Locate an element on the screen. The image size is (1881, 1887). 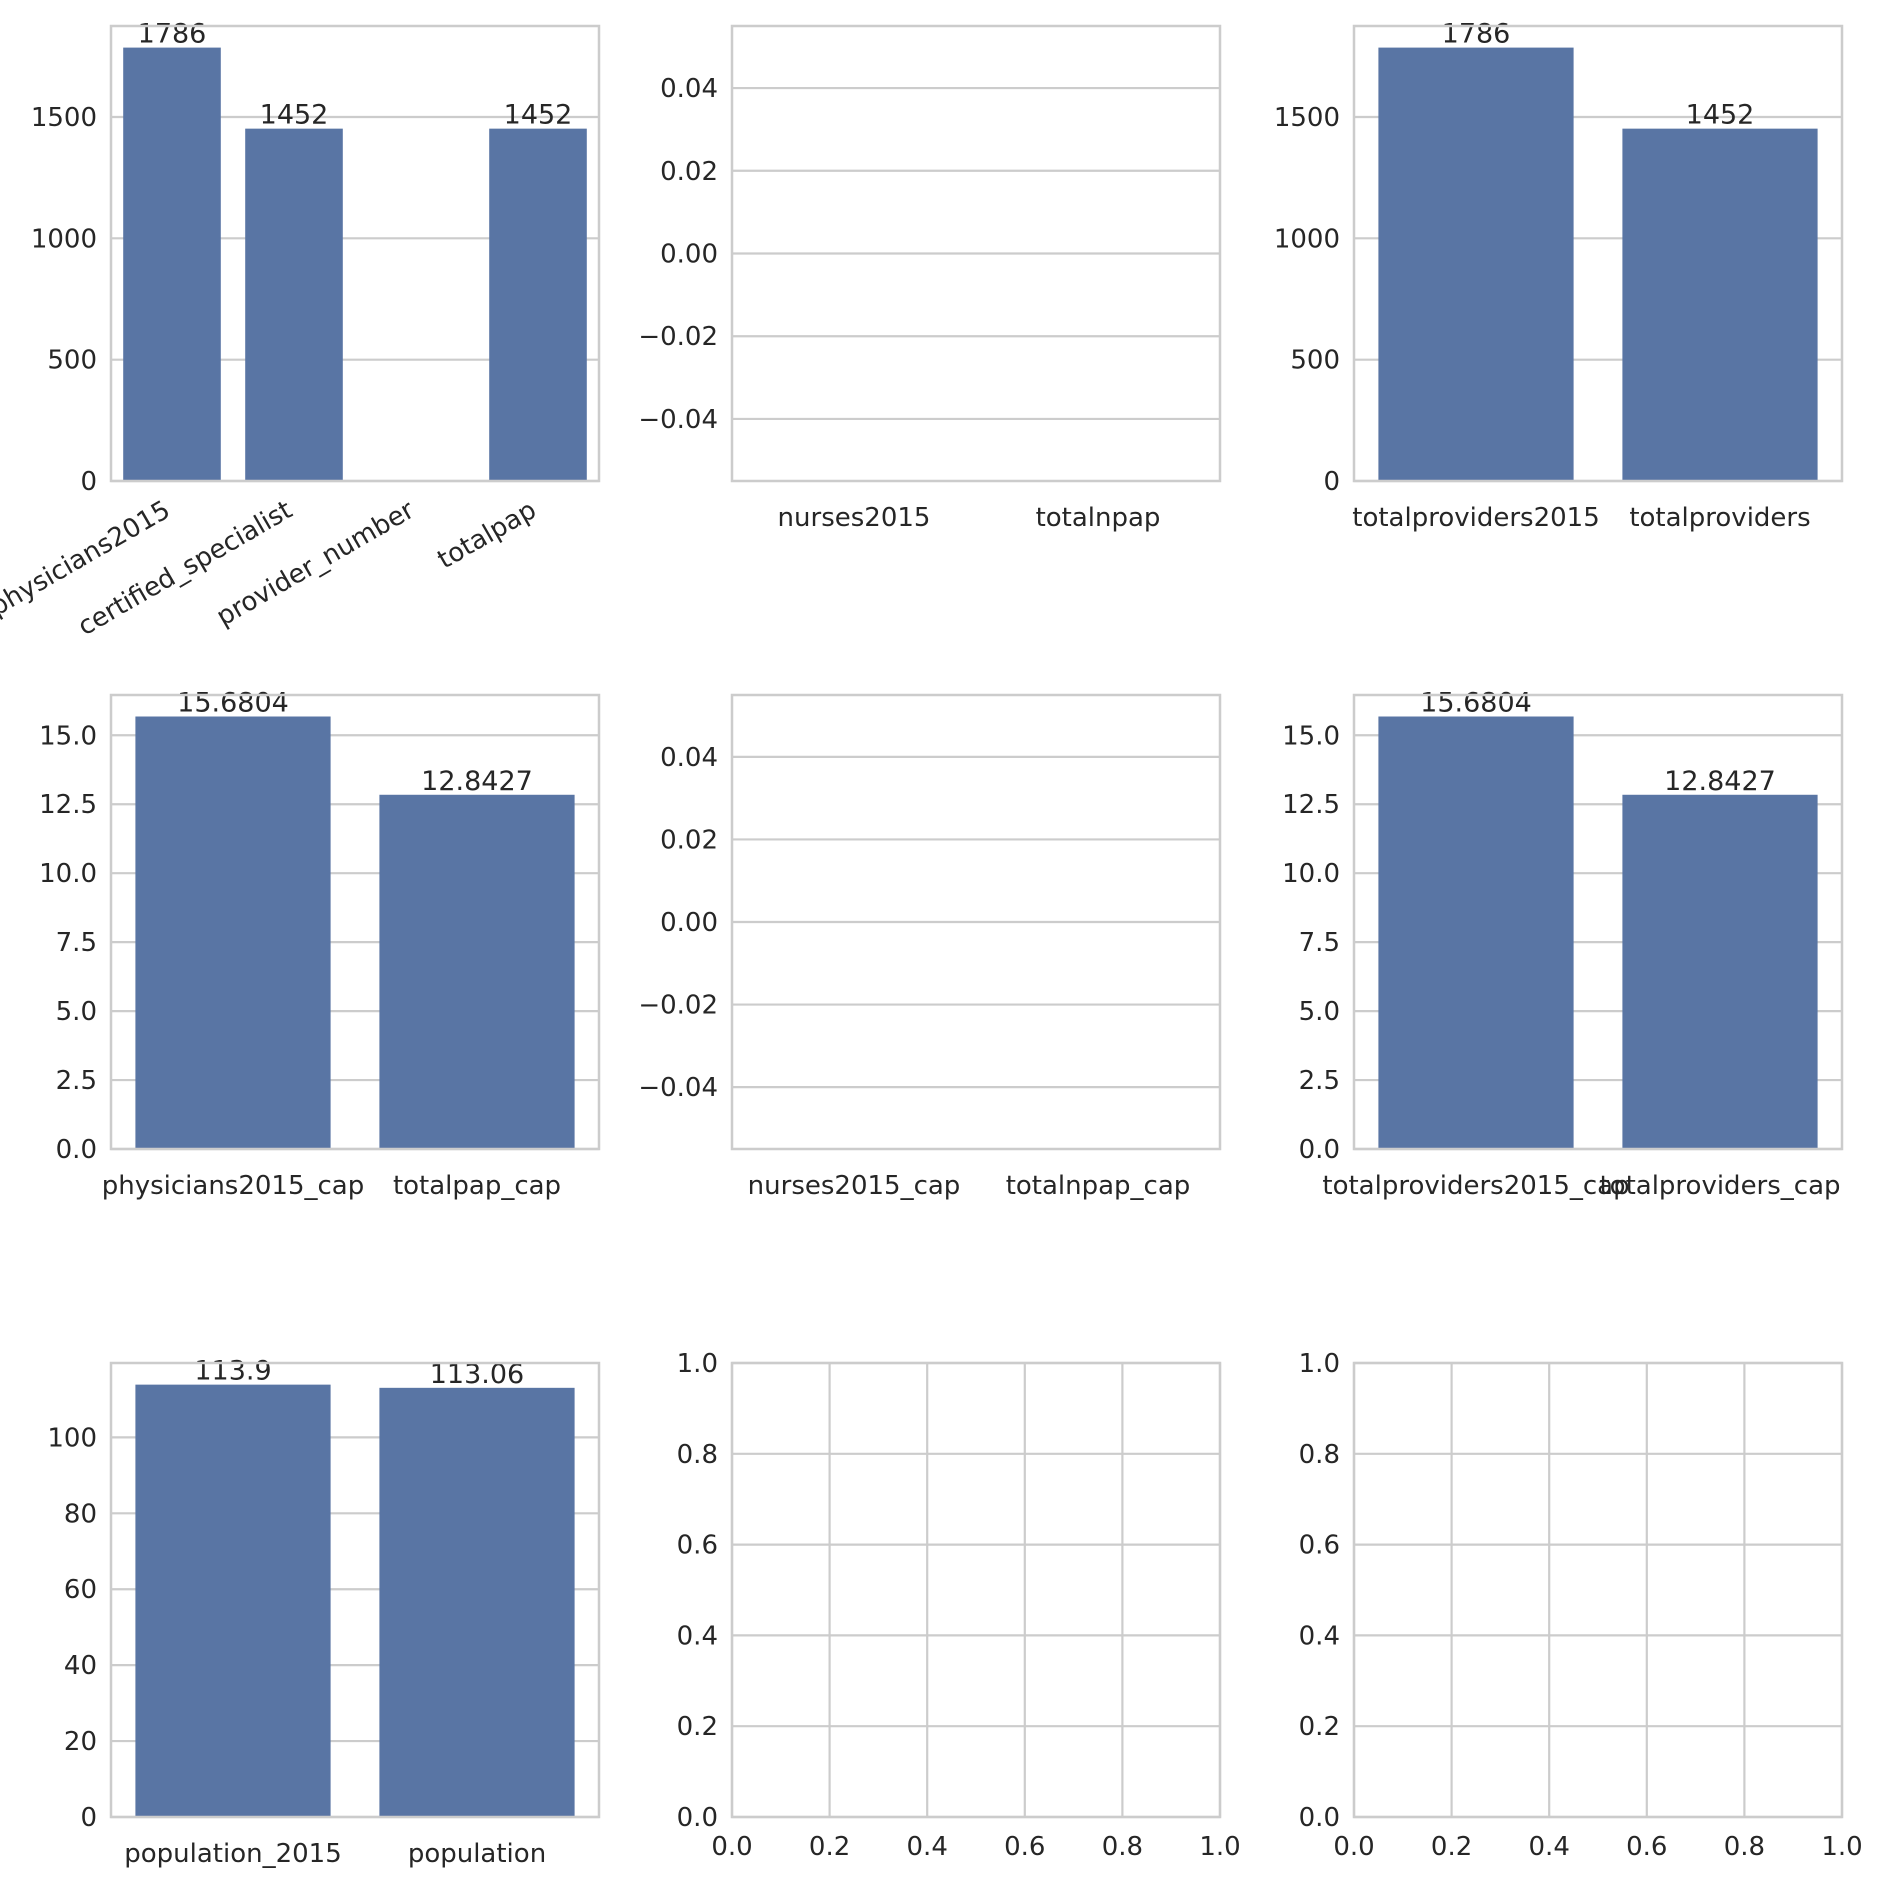
y-tick-label: −0.04 is located at coordinates (678, 420).